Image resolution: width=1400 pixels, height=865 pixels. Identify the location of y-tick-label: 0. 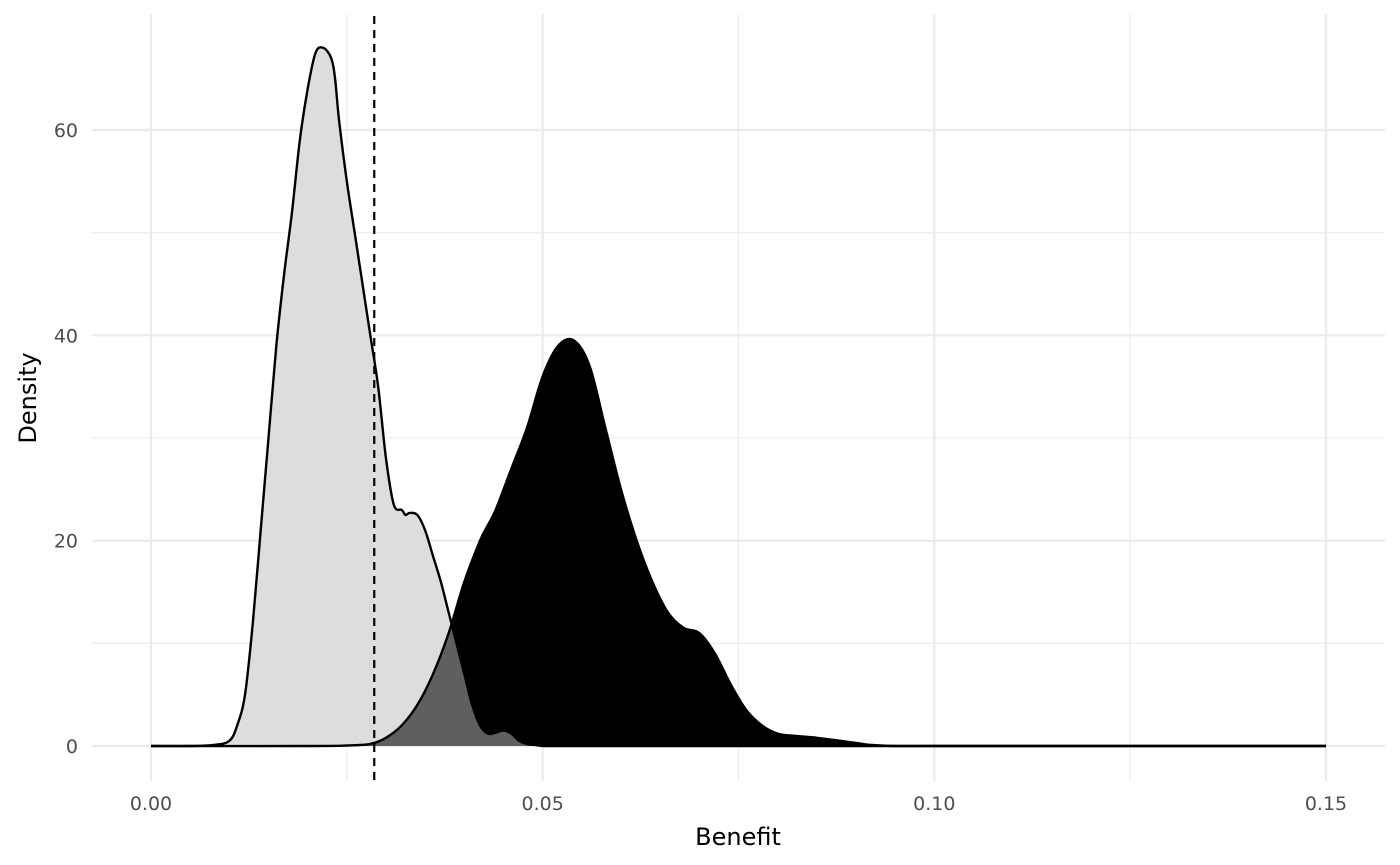
(72, 747).